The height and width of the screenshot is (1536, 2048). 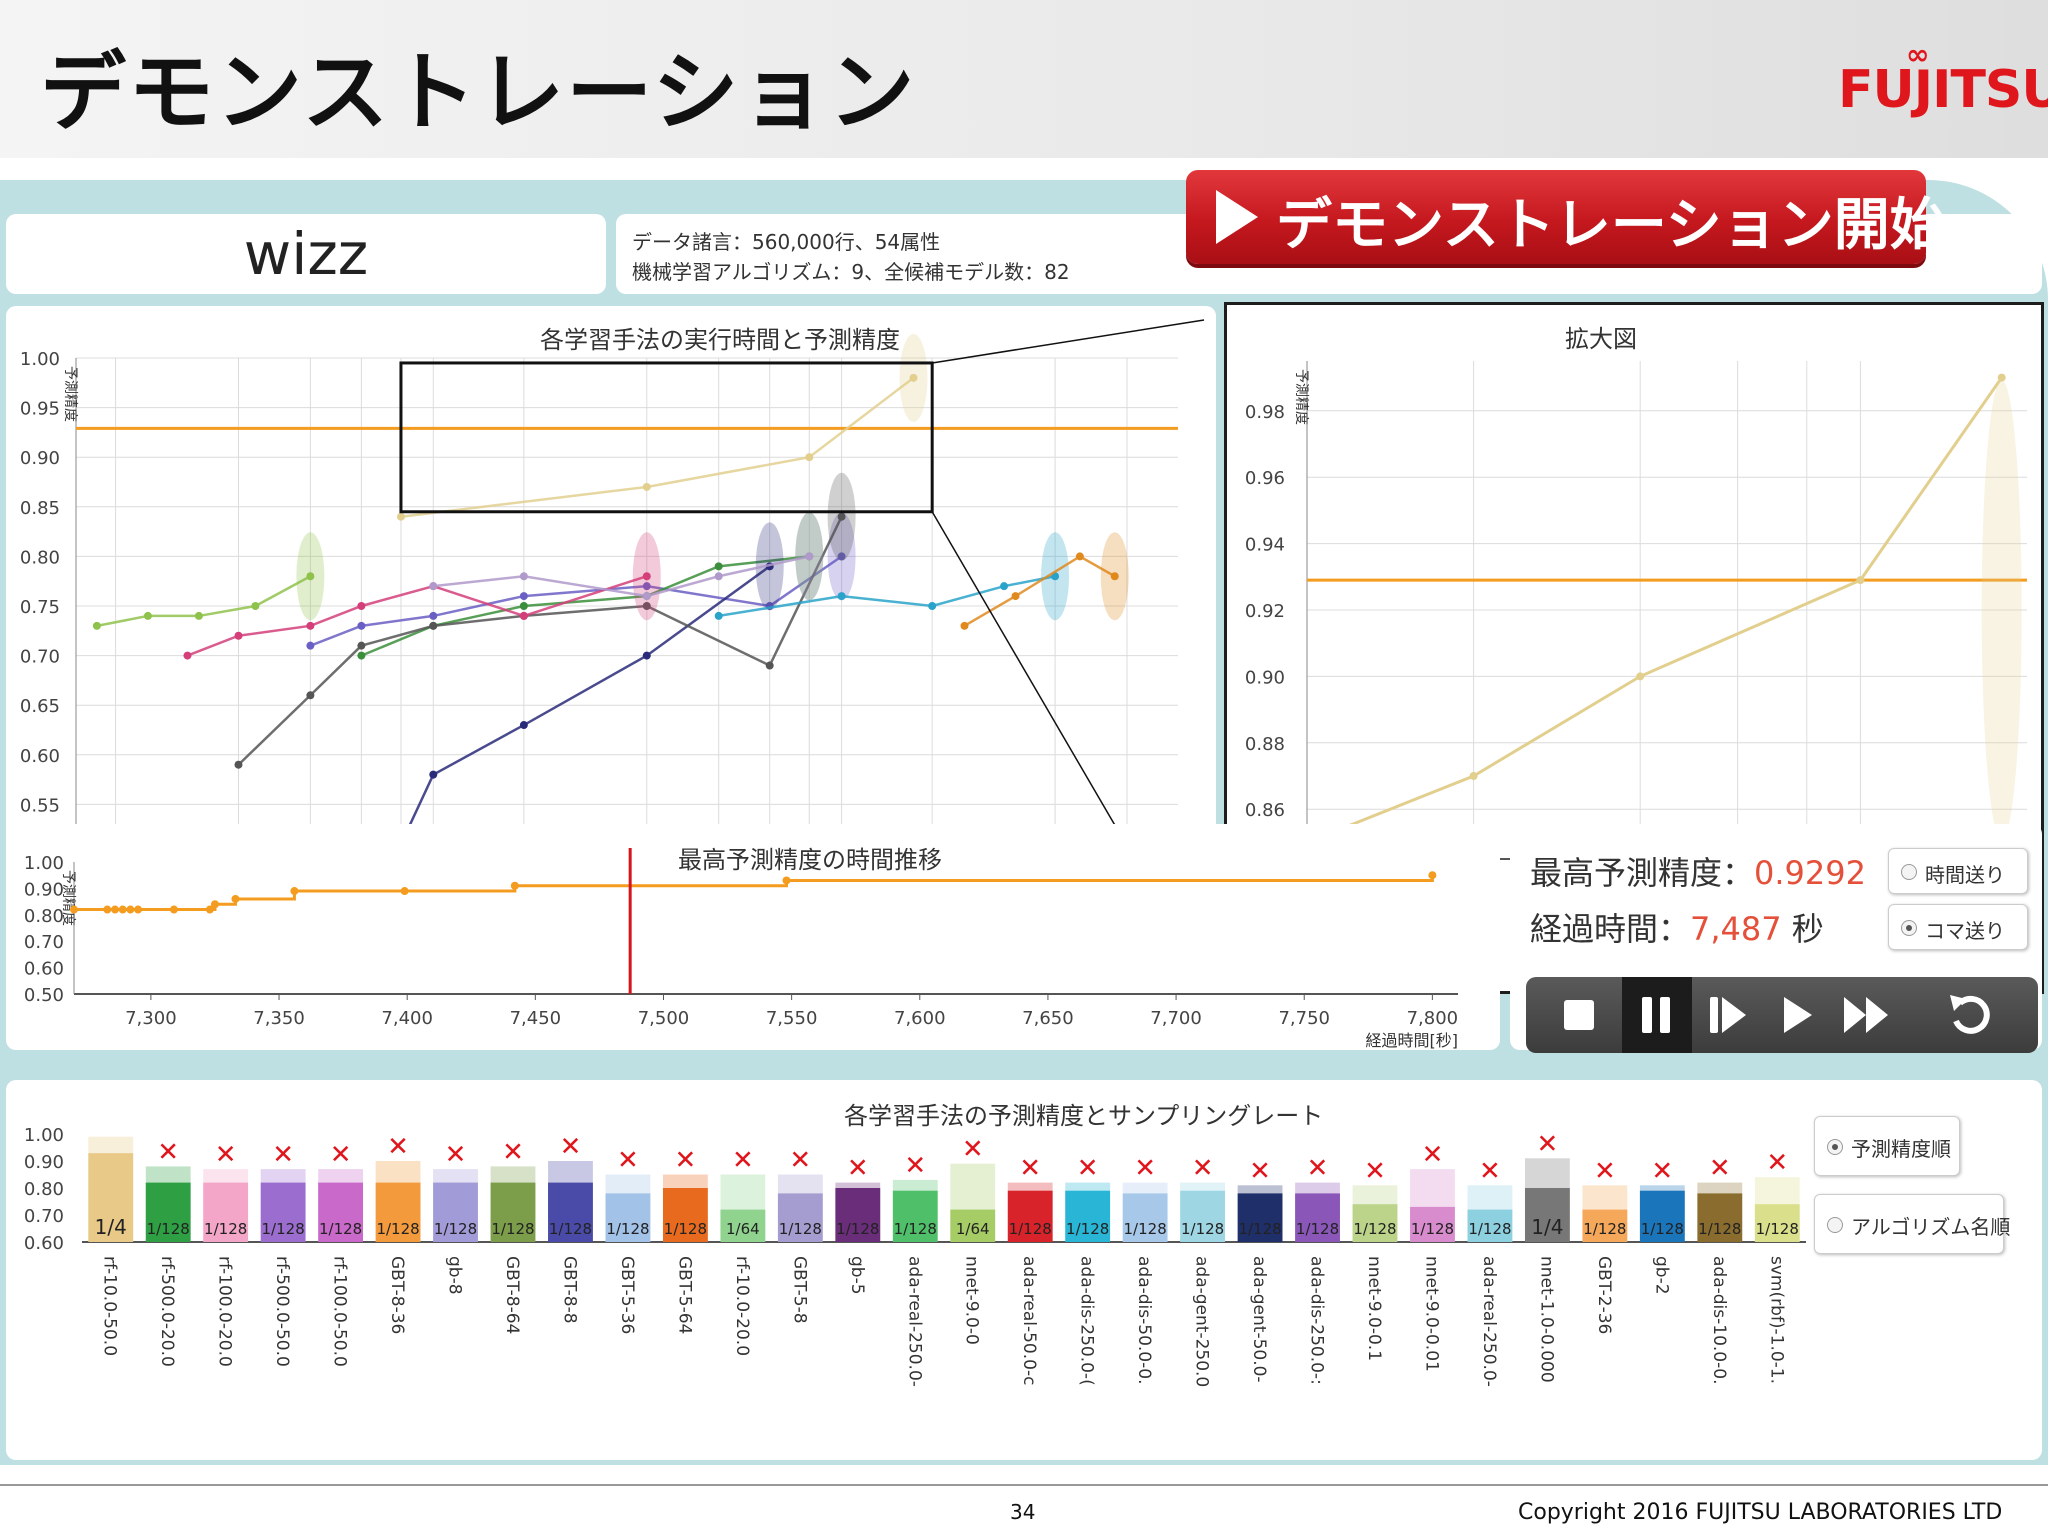 What do you see at coordinates (1958, 927) in the screenshot?
I see `mode-frame-radio: コマ送り` at bounding box center [1958, 927].